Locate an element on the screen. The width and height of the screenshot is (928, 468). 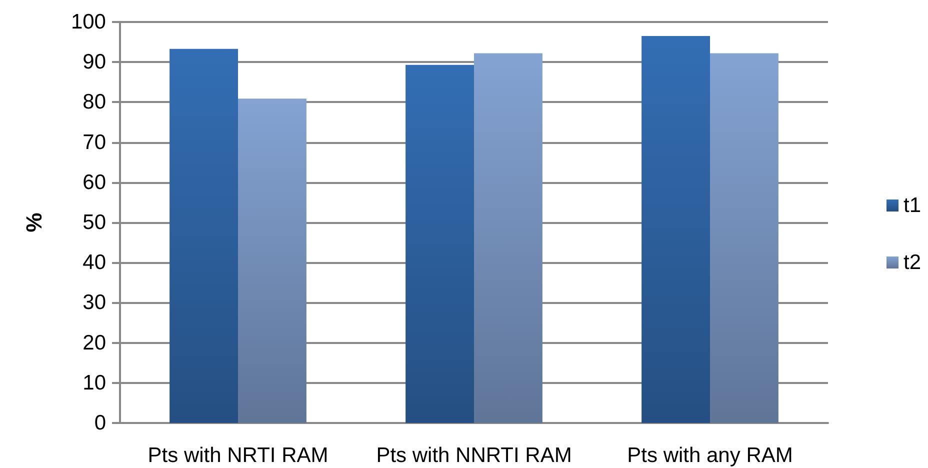
legend-label: t1 is located at coordinates (912, 205).